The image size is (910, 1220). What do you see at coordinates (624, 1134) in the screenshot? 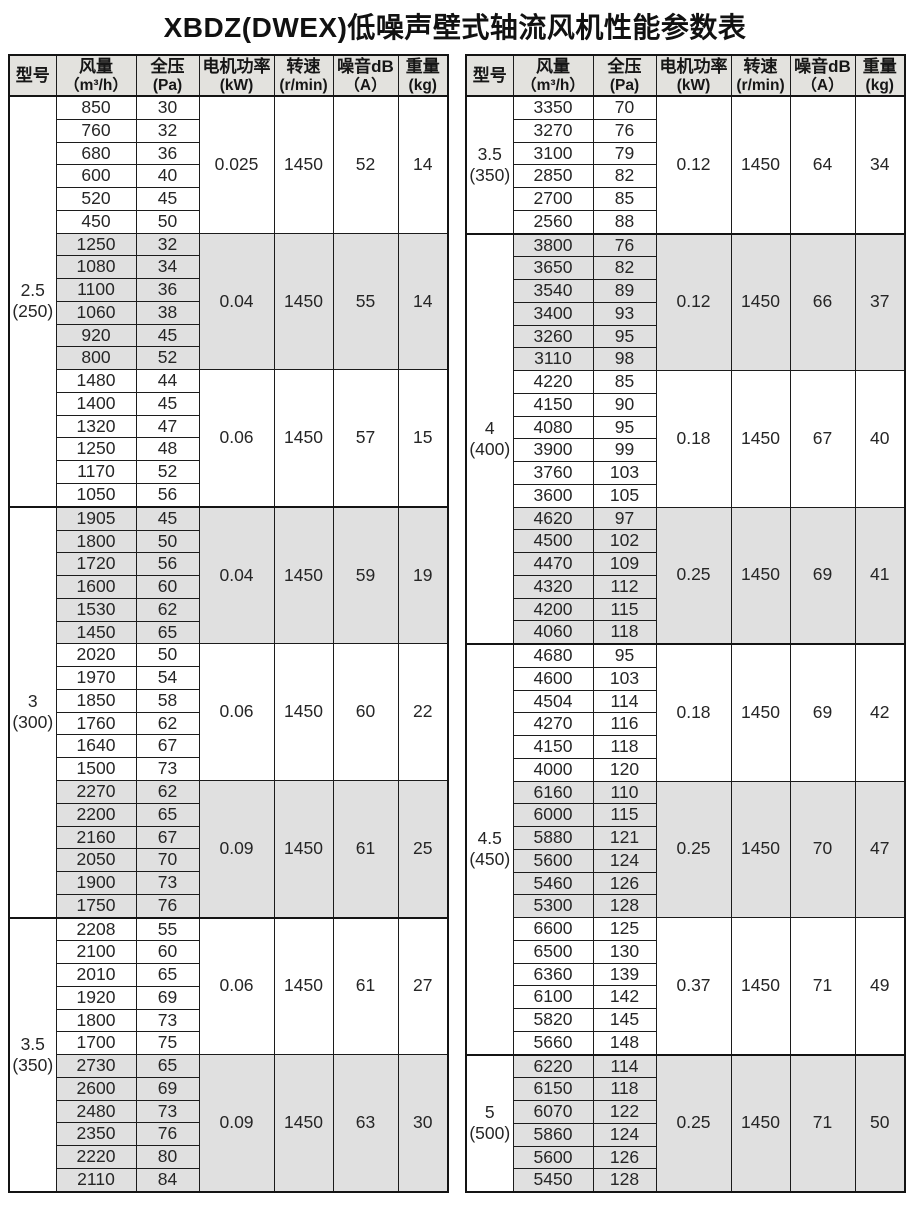
I see `pressure-cell: 124` at bounding box center [624, 1134].